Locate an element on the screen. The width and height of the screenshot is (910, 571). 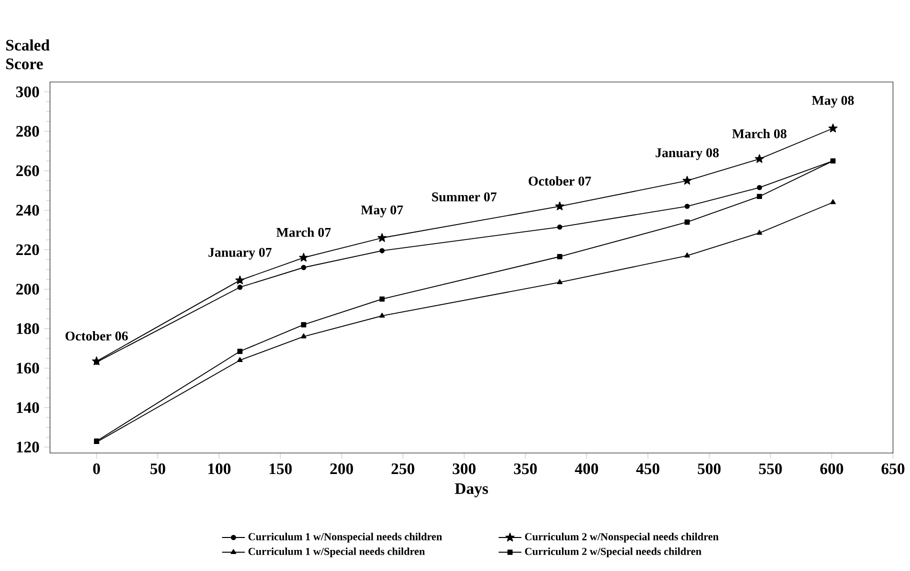
annotation: October 07 is located at coordinates (560, 181).